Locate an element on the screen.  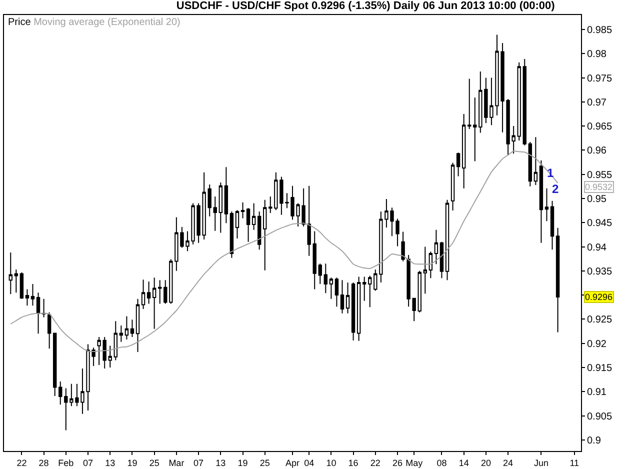
y-tick-label: 0.91 is located at coordinates (597, 392).